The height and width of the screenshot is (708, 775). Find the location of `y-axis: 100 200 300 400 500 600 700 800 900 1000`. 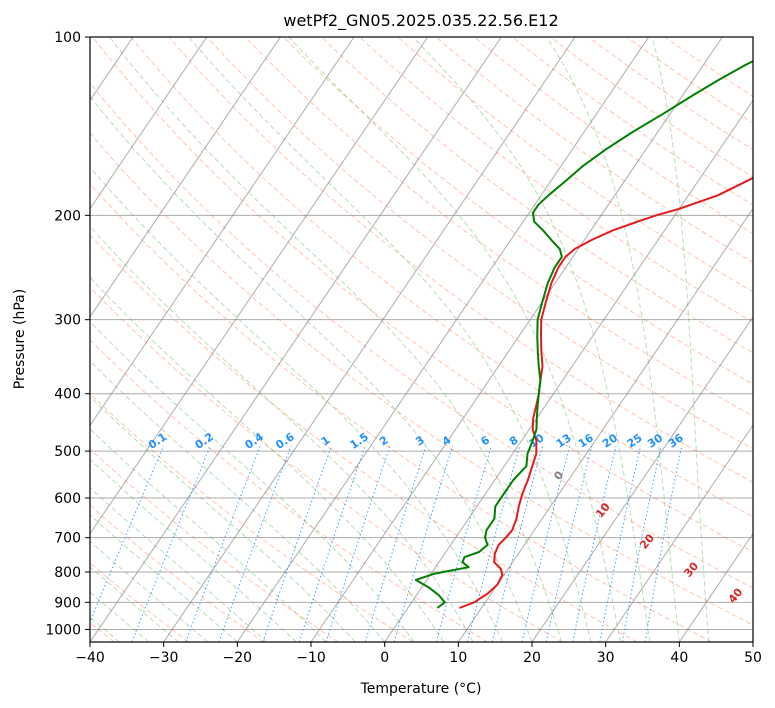

y-axis: 100 200 300 400 500 600 700 800 900 1000 is located at coordinates (67, 334).